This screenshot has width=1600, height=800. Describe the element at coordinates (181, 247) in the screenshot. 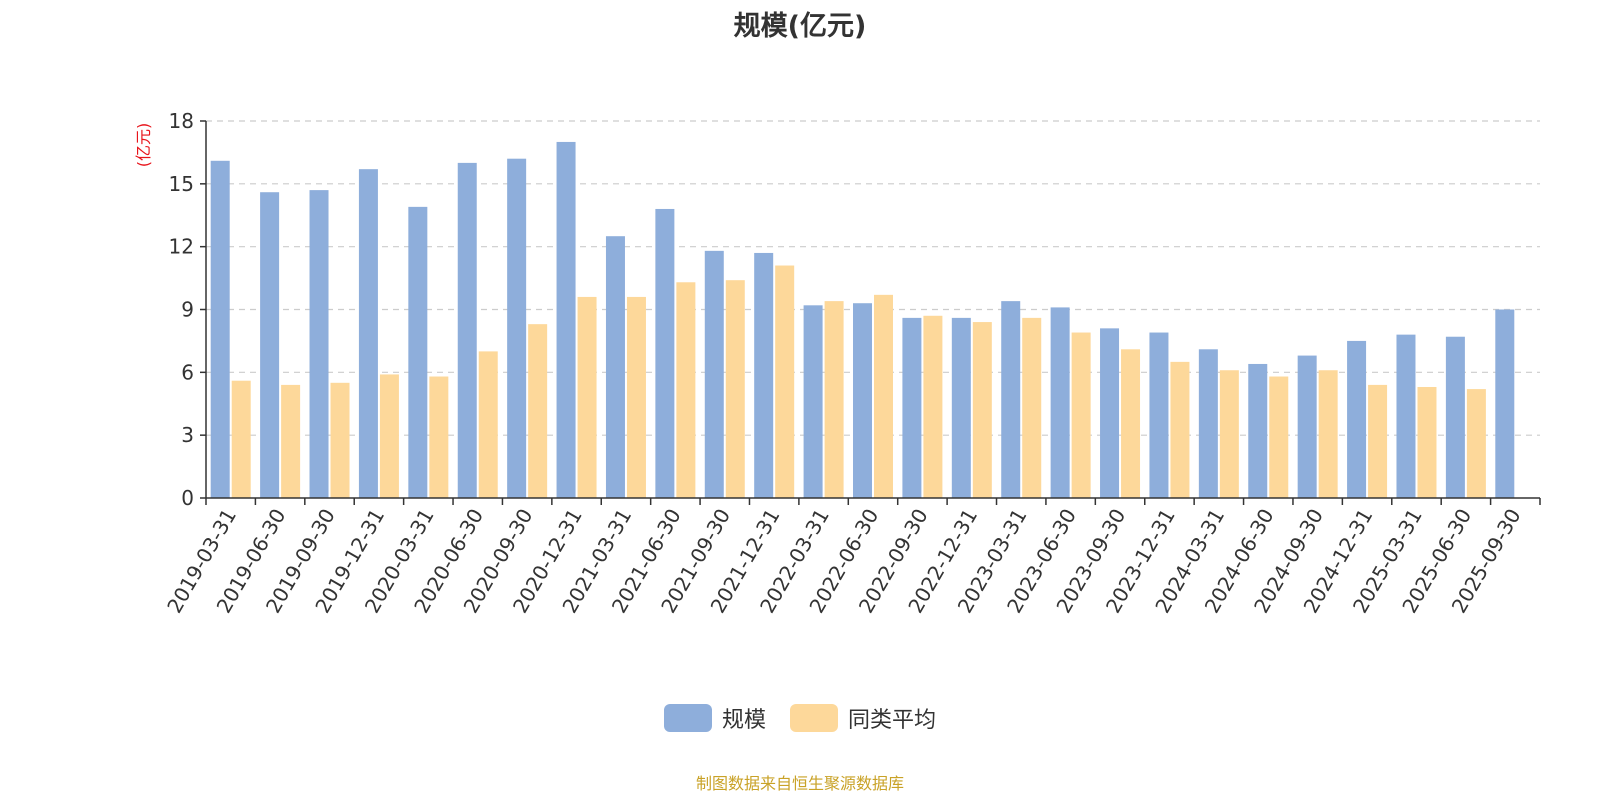

I see `y-tick-label: 12` at that location.